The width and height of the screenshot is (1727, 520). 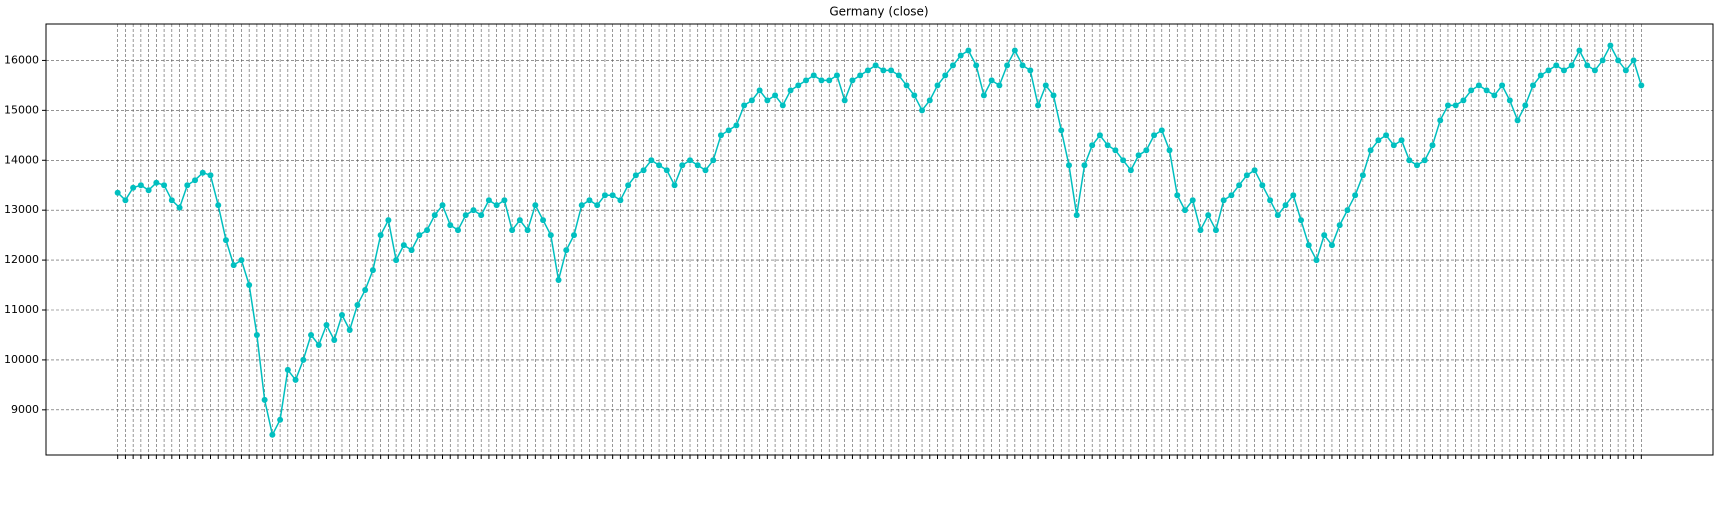 What do you see at coordinates (21, 359) in the screenshot?
I see `y-tick-label: 10000` at bounding box center [21, 359].